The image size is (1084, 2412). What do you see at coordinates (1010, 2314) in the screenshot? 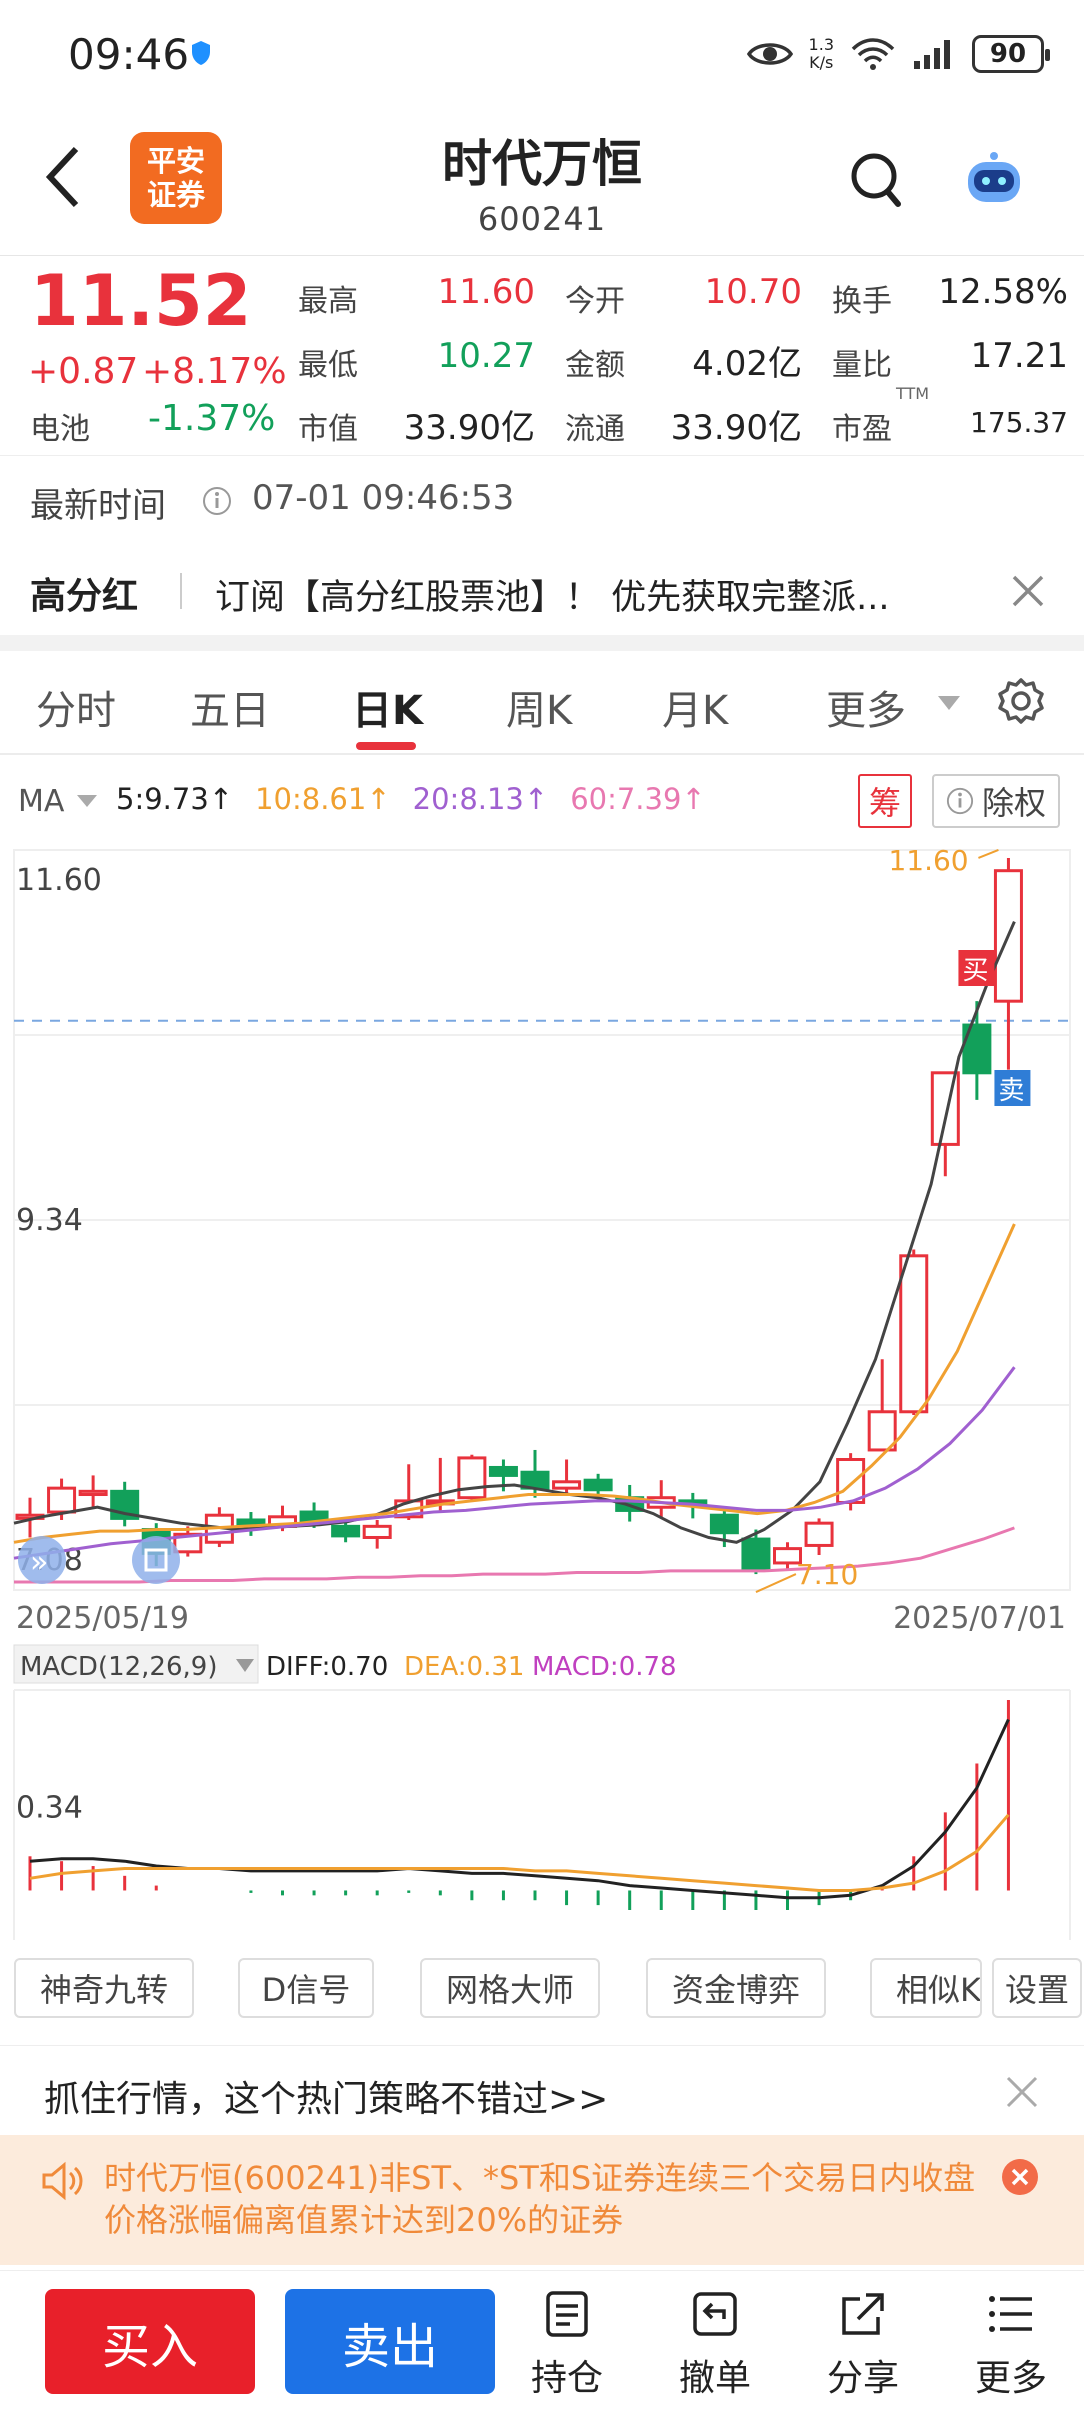
I see `menu-list-icon` at bounding box center [1010, 2314].